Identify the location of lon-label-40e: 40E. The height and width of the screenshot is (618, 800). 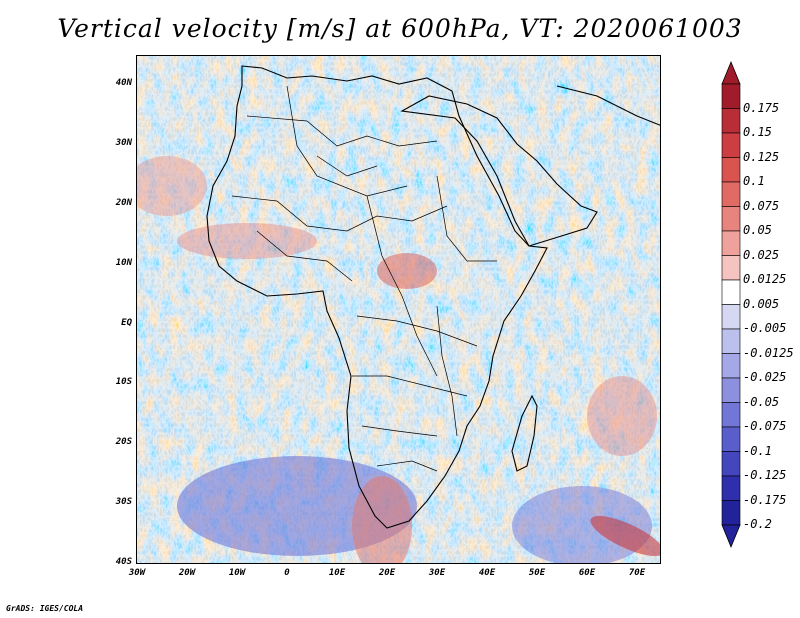
(487, 573).